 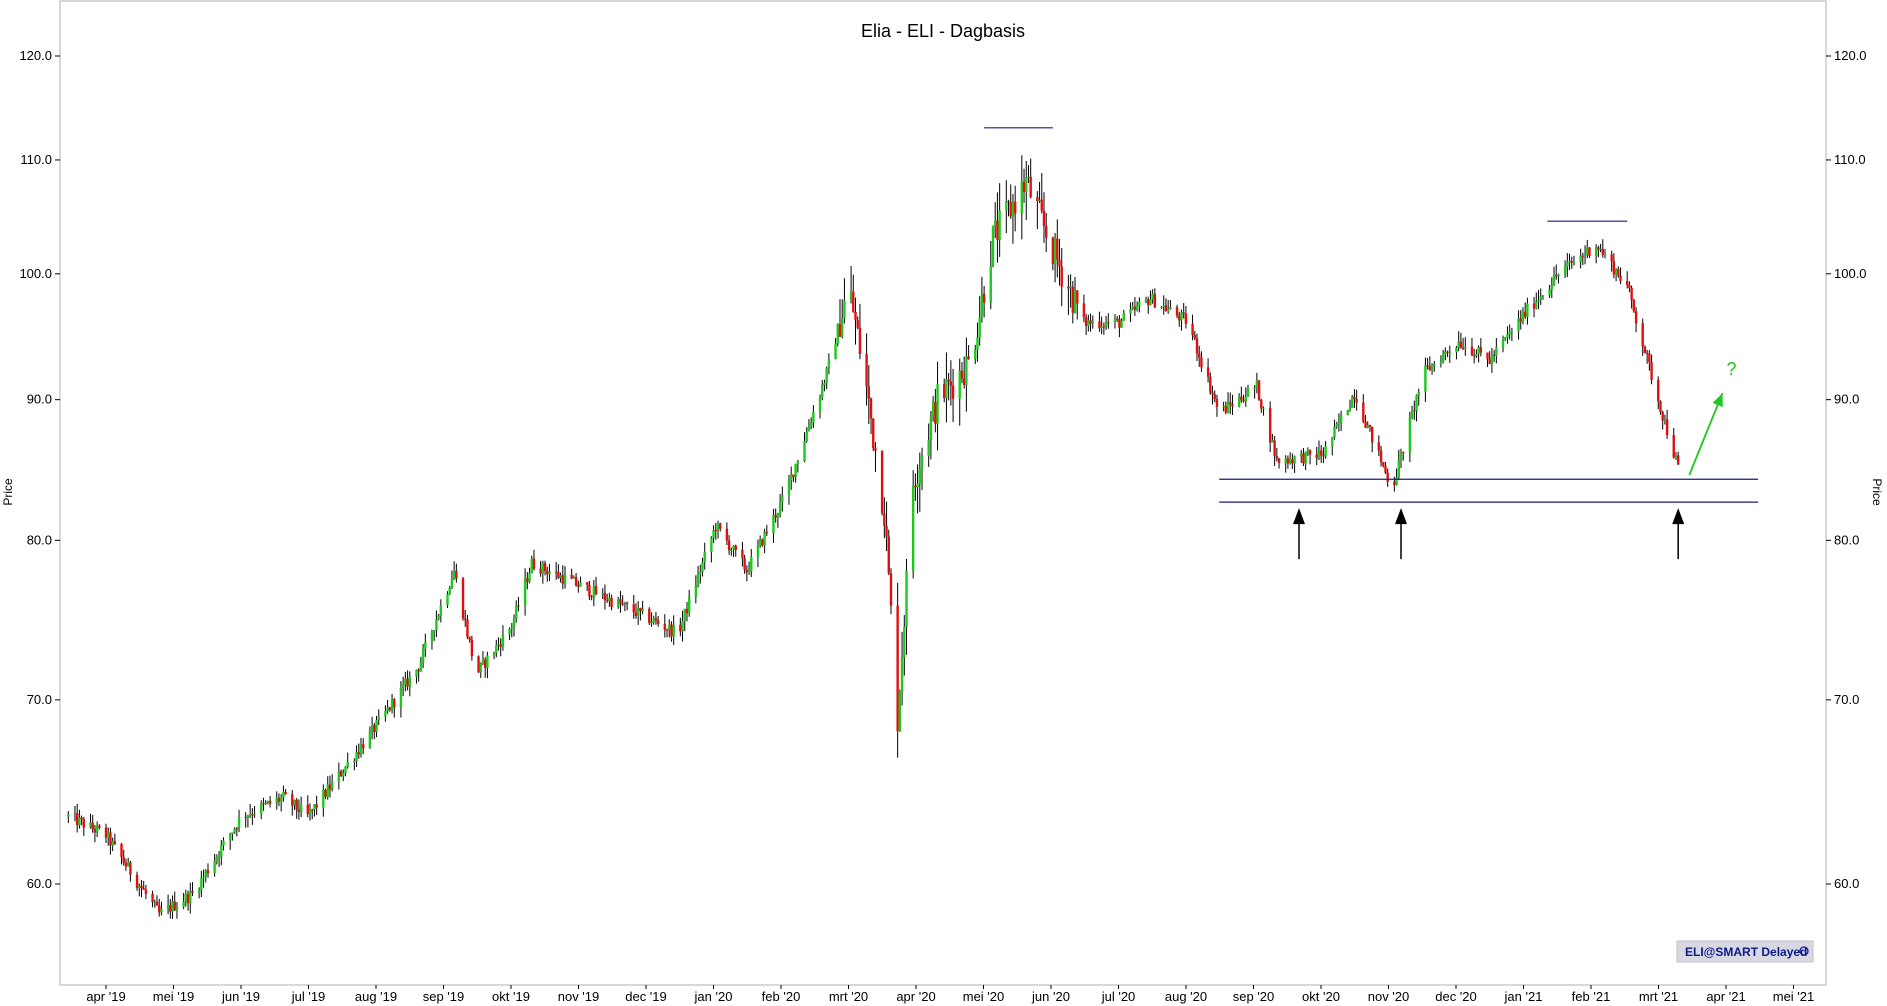 I want to click on x-tick-label: jan '20, so click(x=713, y=996).